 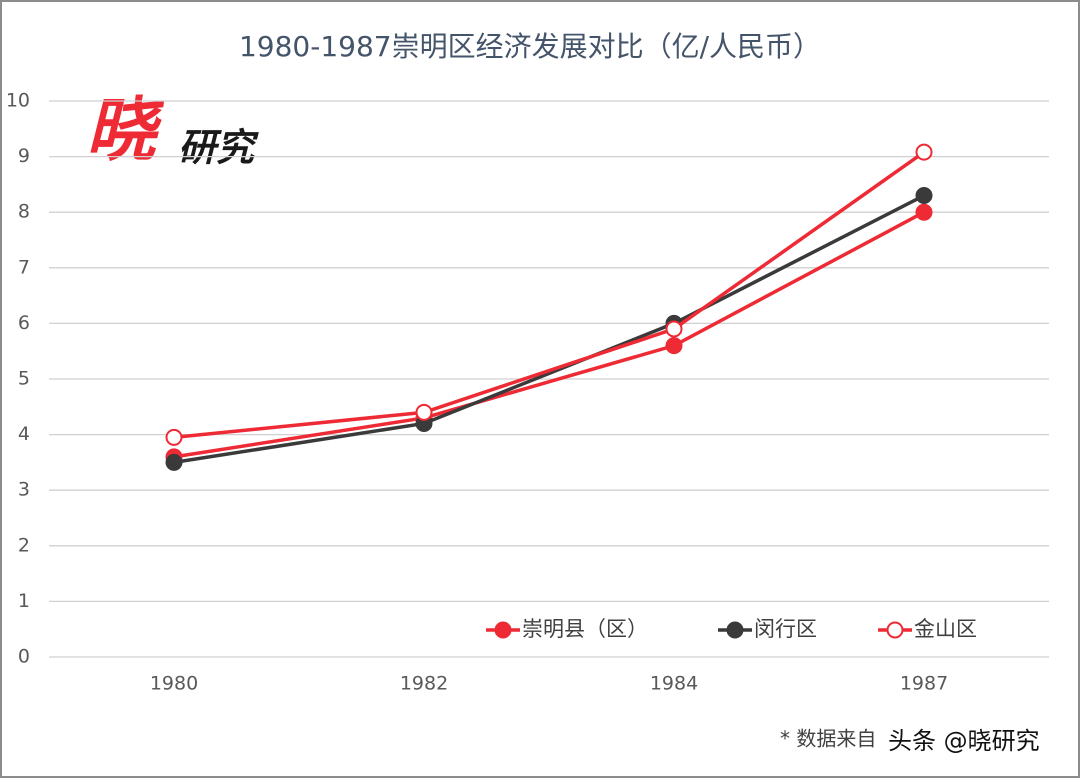 What do you see at coordinates (424, 684) in the screenshot?
I see `x-tick-label: 1982` at bounding box center [424, 684].